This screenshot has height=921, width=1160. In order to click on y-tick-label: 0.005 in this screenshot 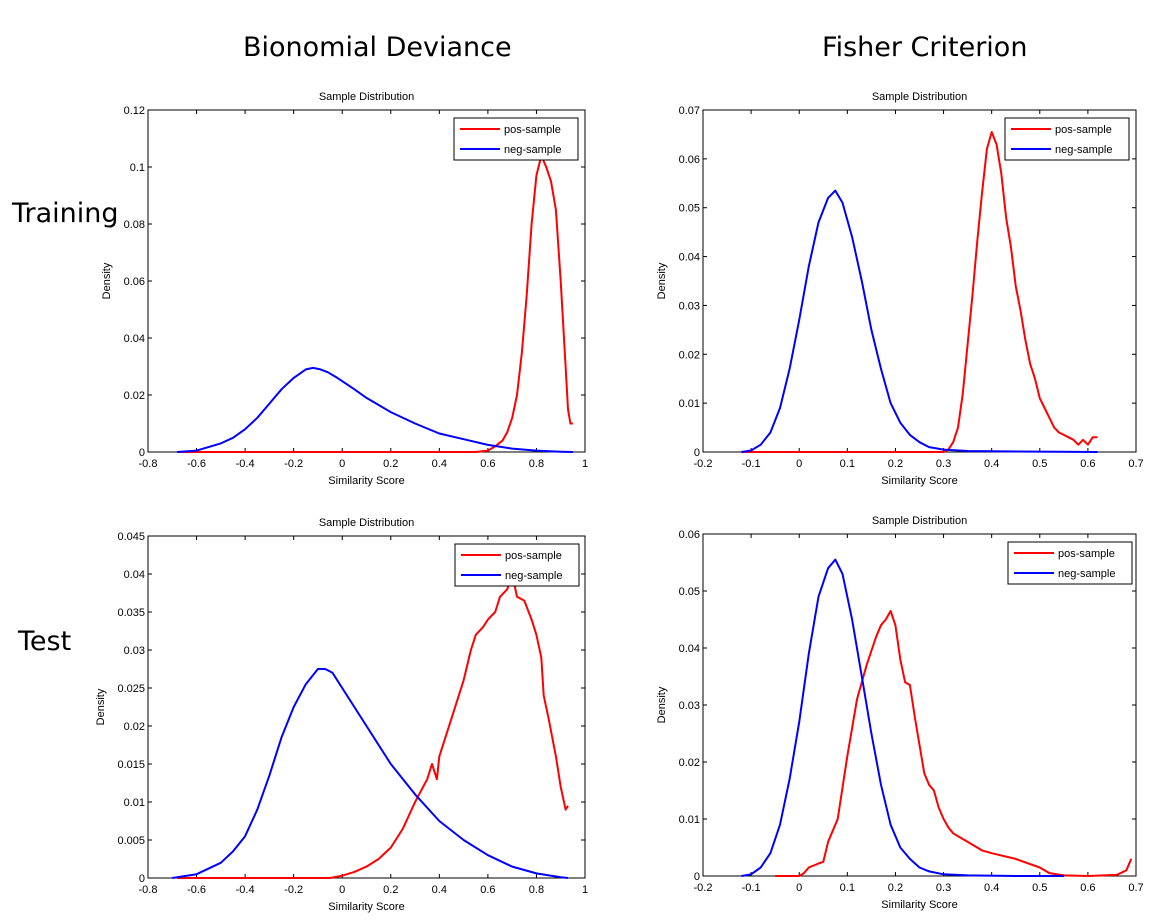, I will do `click(131, 841)`.